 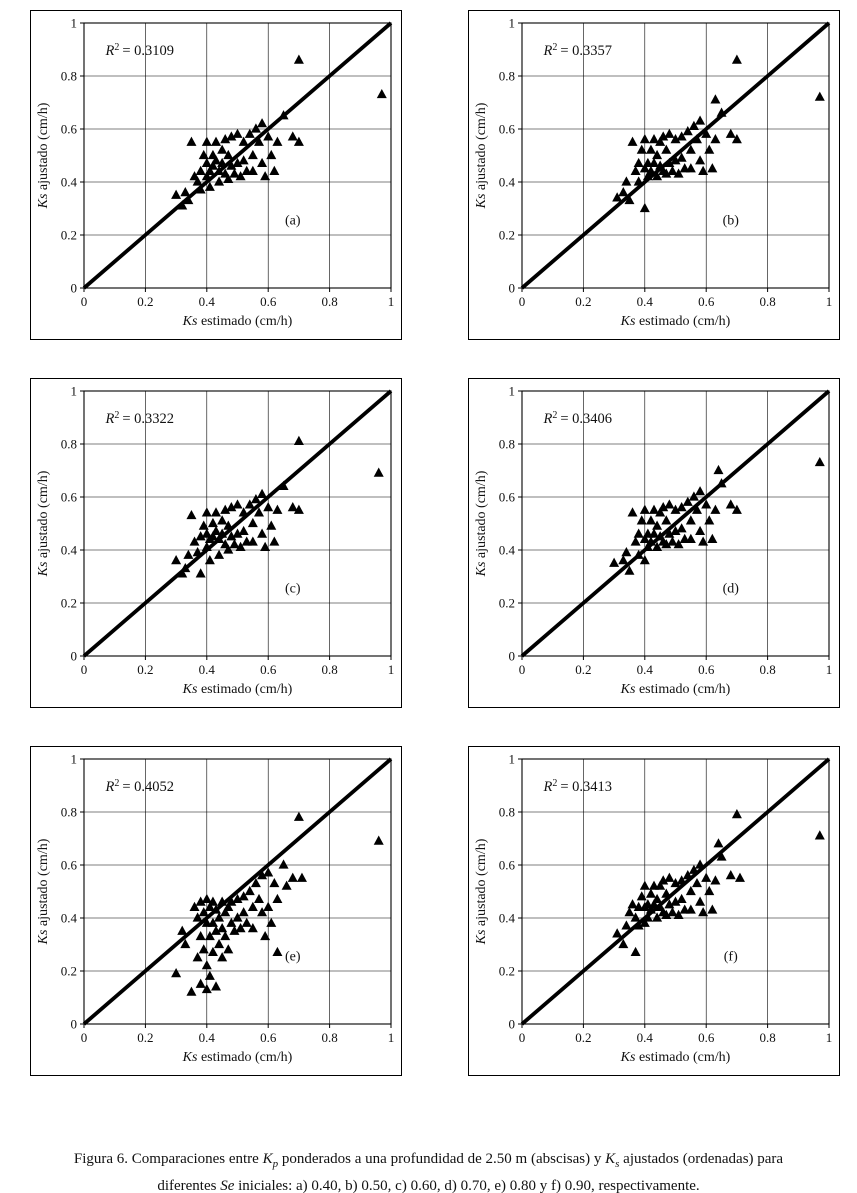 What do you see at coordinates (168, 1159) in the screenshot?
I see `caption-segment: Figura 6. Comparaciones entre` at bounding box center [168, 1159].